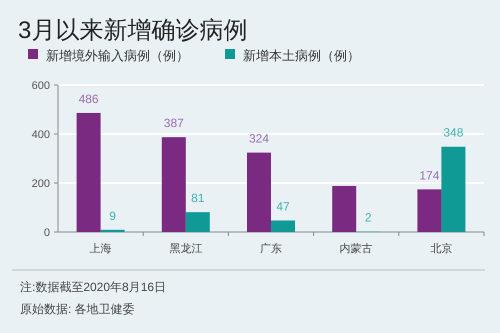 Image resolution: width=500 pixels, height=333 pixels. Describe the element at coordinates (198, 198) in the screenshot. I see `data-label: 81` at that location.